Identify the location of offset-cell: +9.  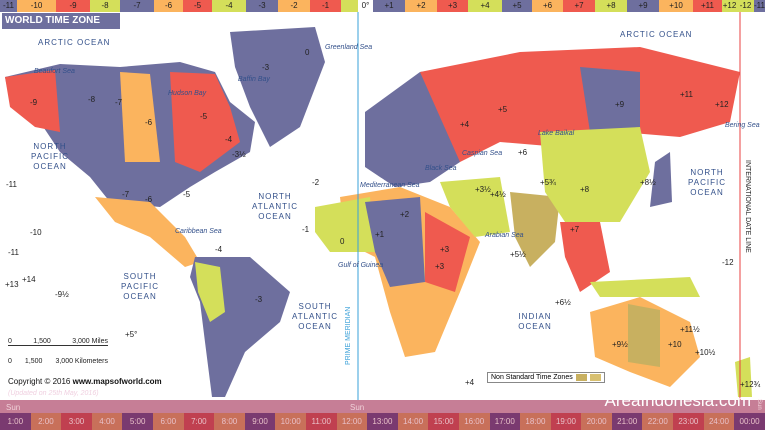
(643, 6).